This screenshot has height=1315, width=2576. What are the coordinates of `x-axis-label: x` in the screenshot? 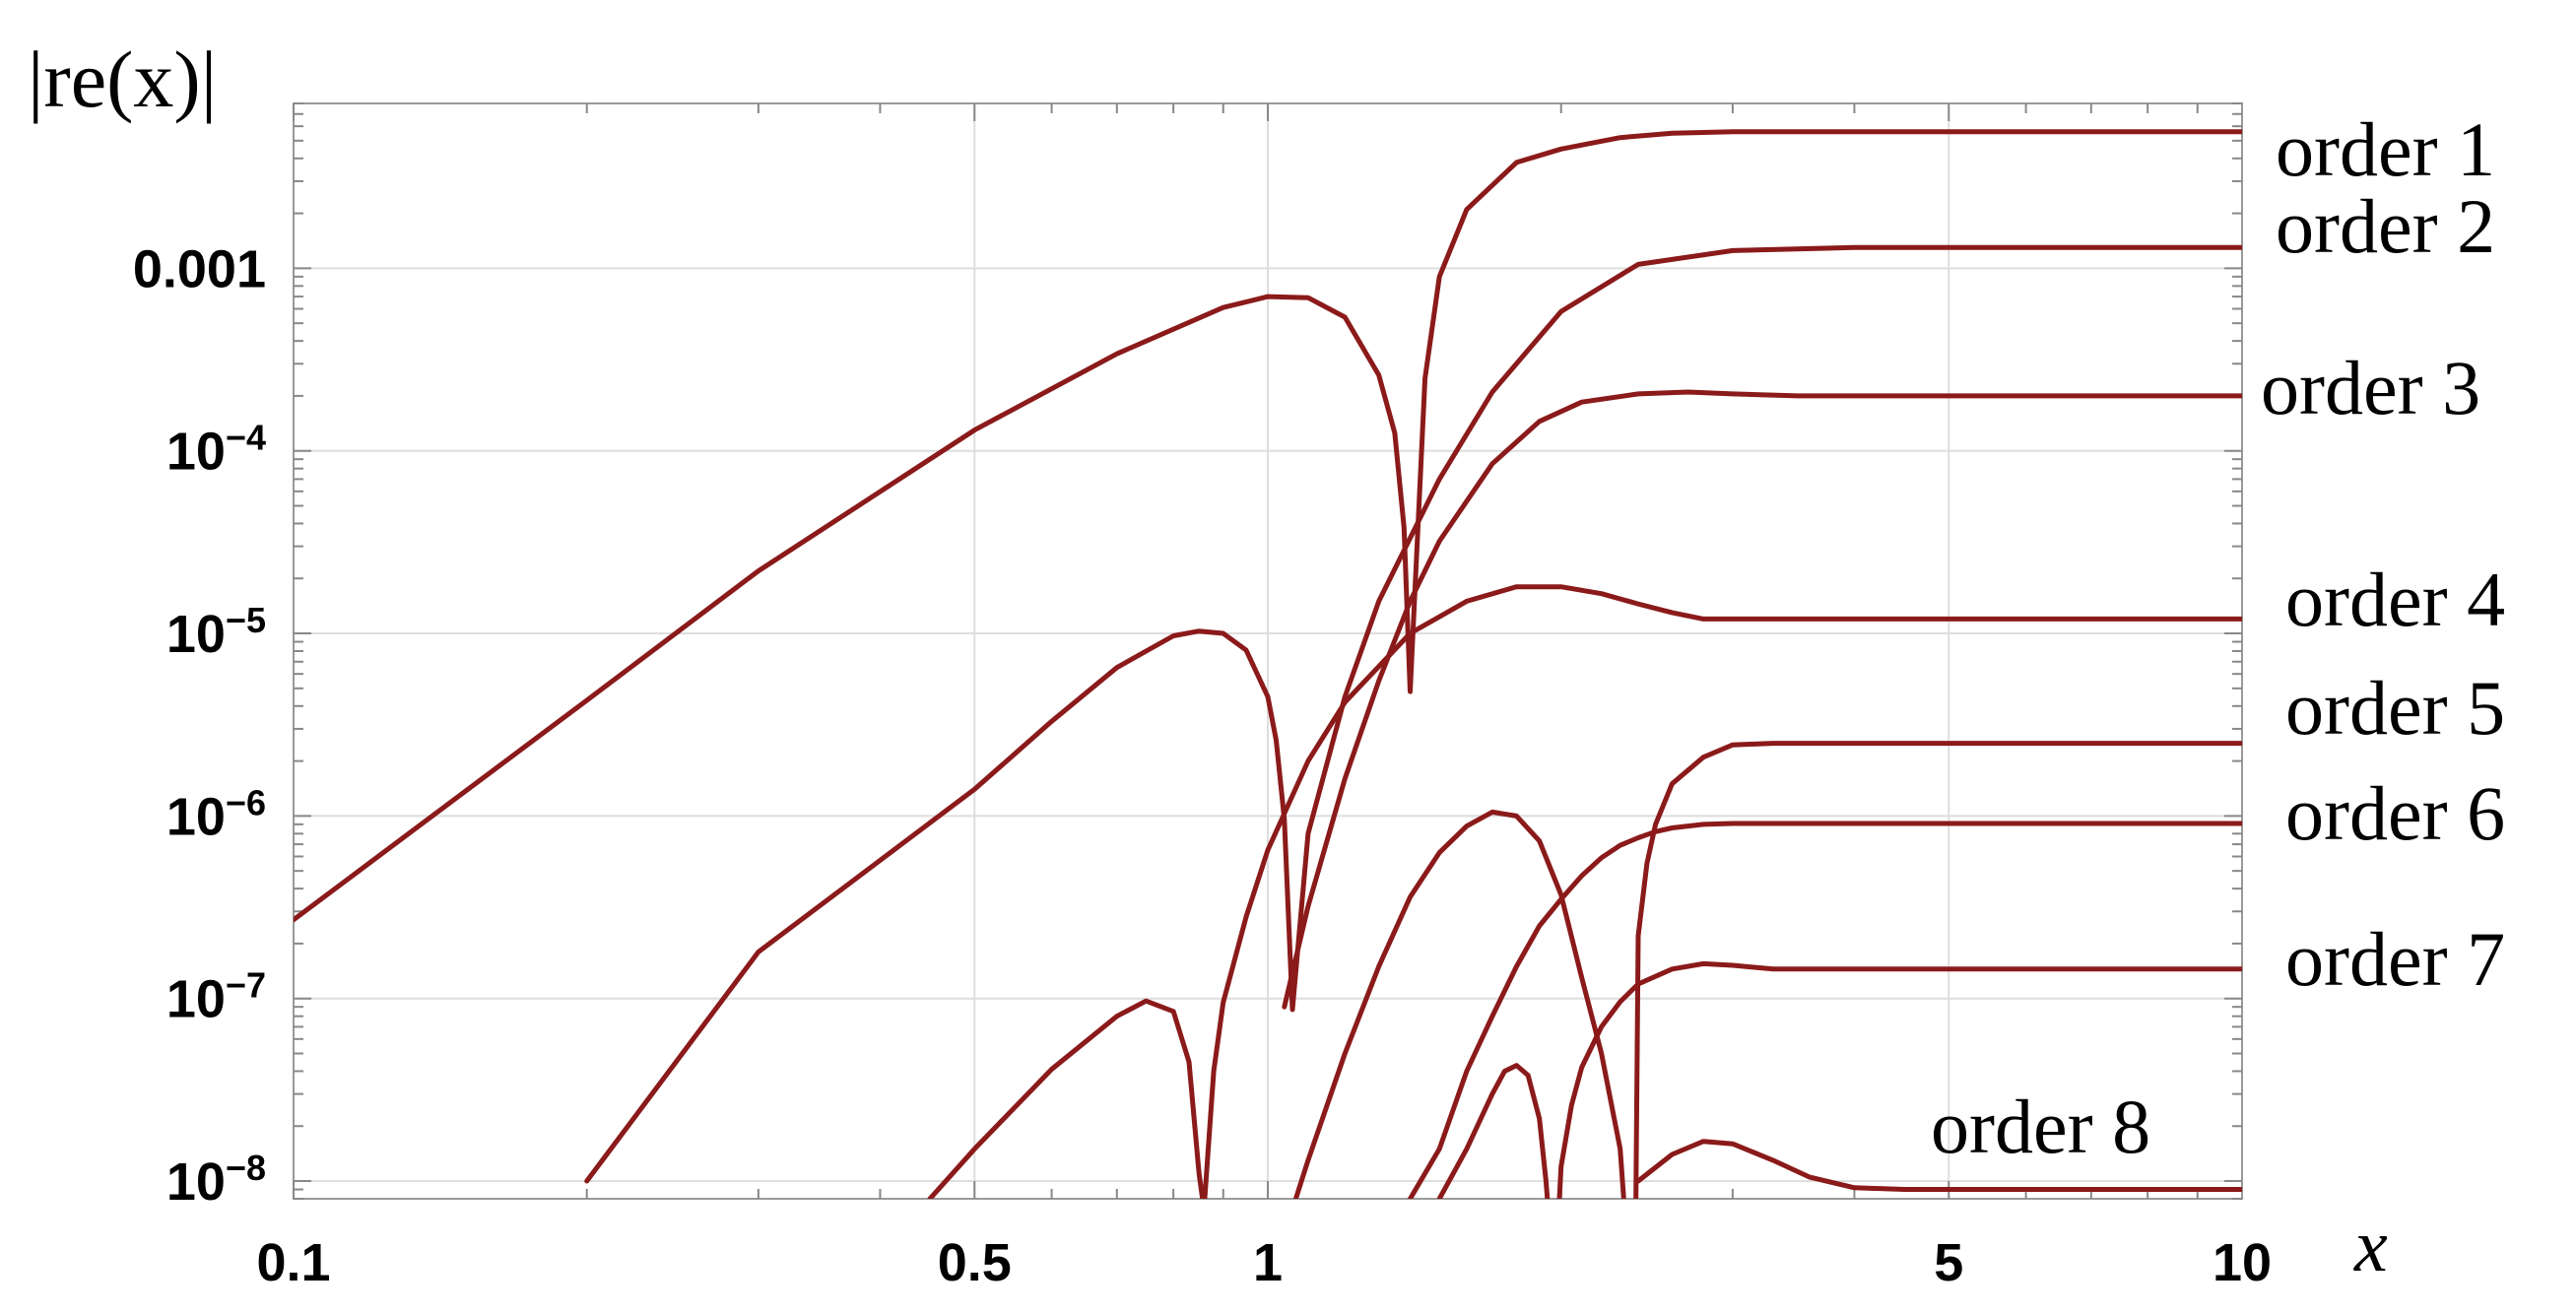 It's located at (2371, 1246).